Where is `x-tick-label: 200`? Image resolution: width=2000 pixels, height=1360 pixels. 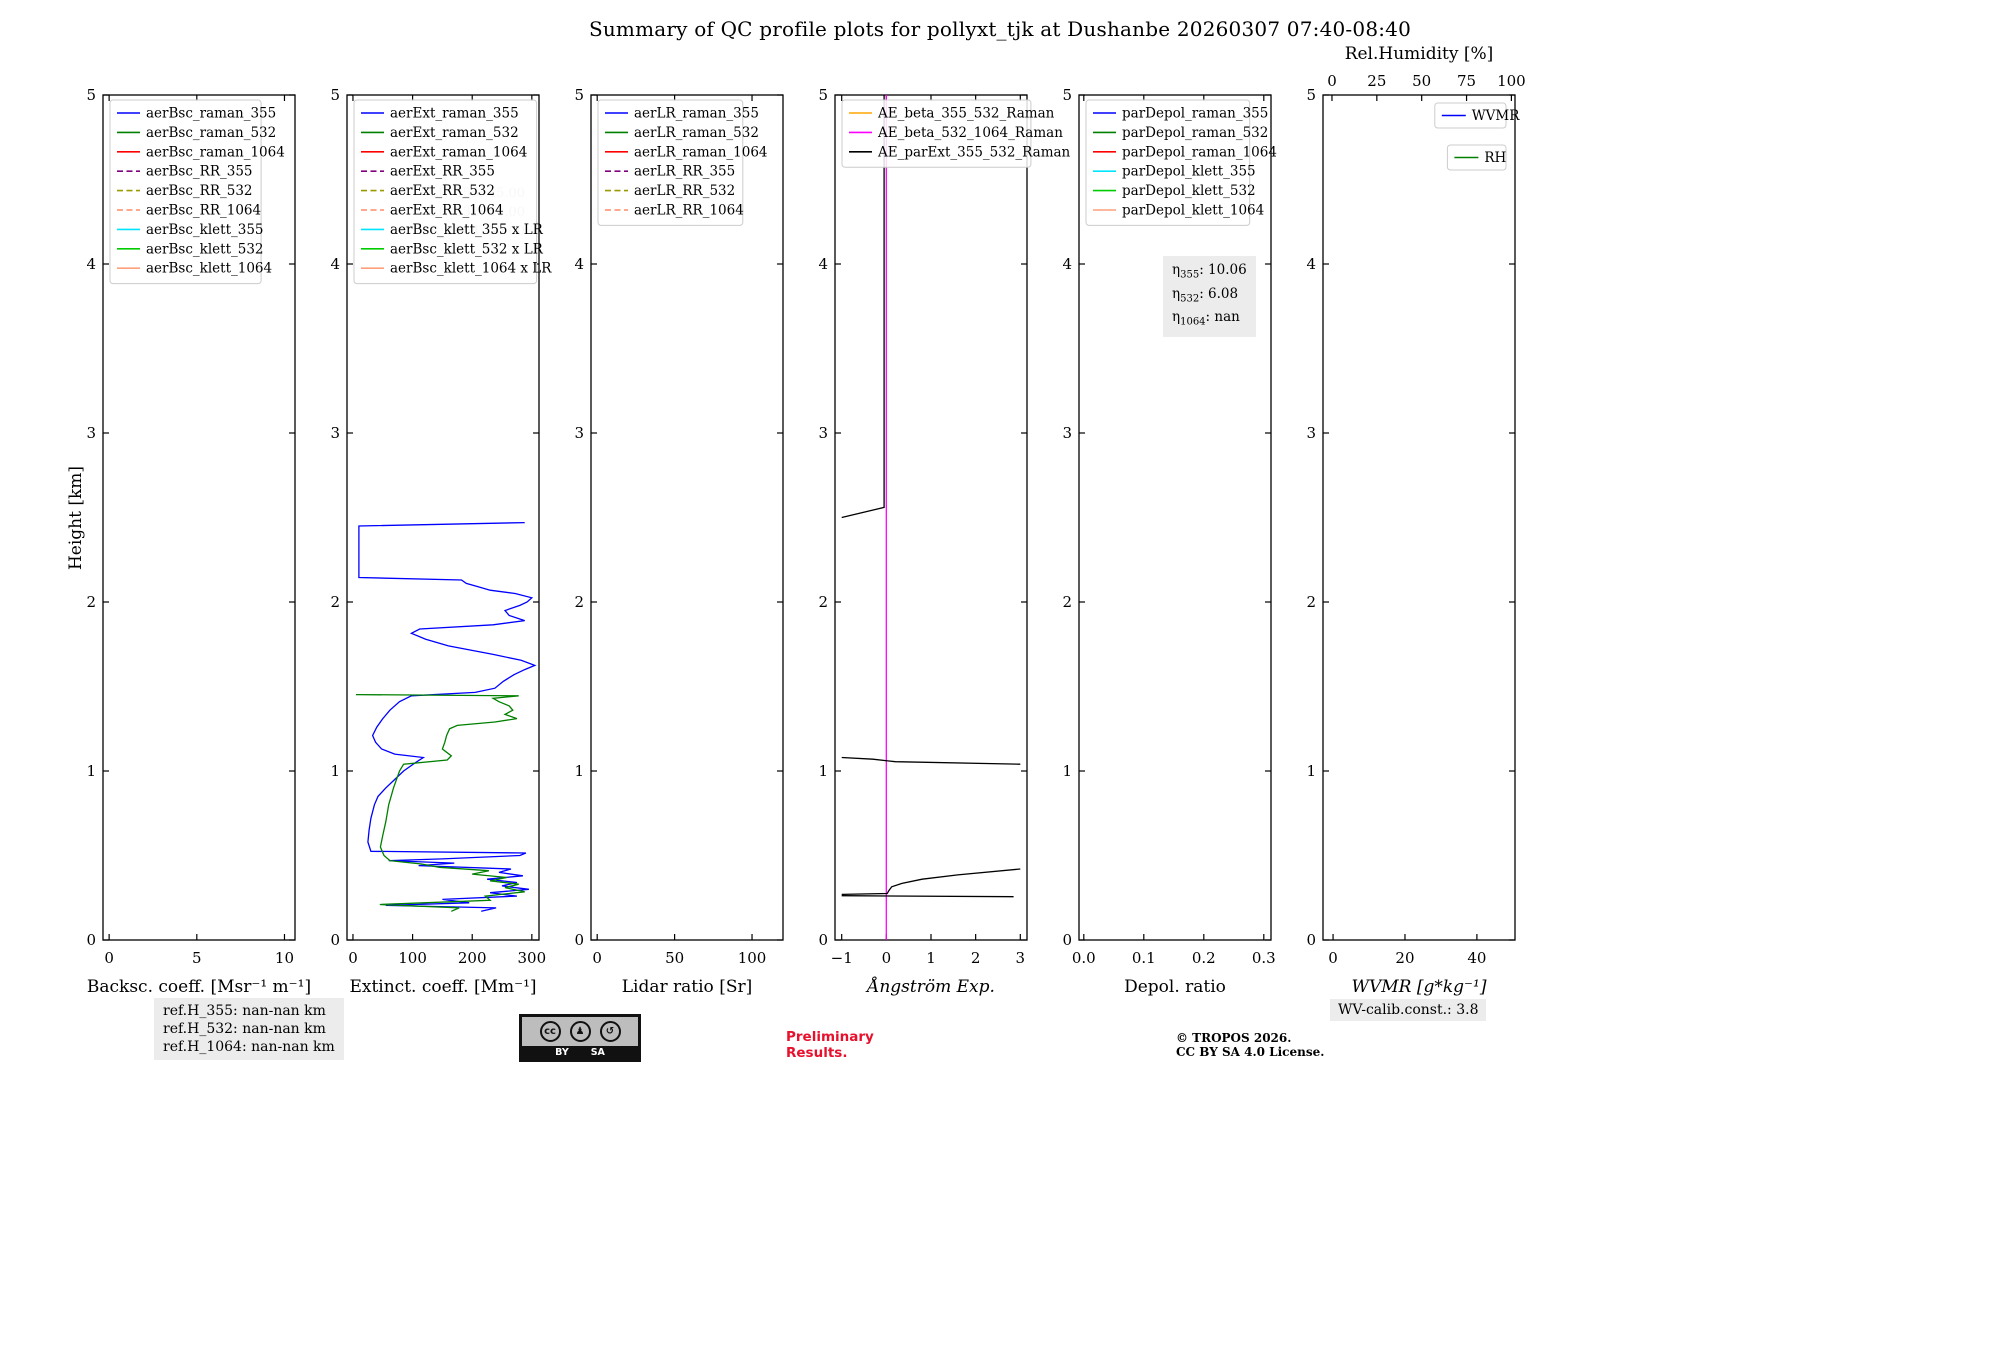 x-tick-label: 200 is located at coordinates (472, 958).